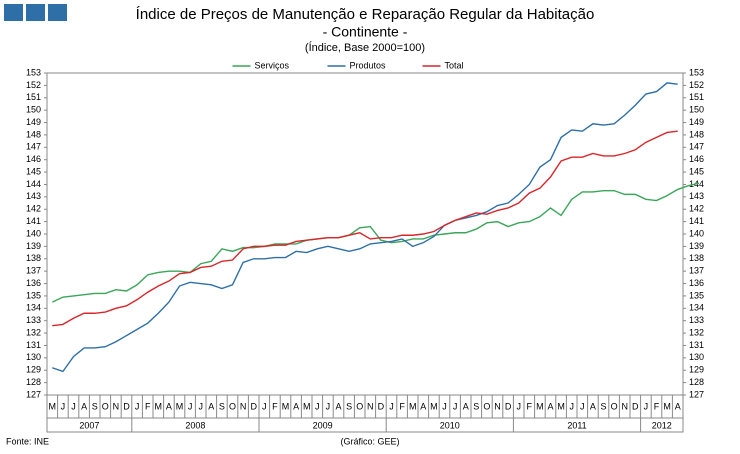 The width and height of the screenshot is (740, 454). I want to click on year-label: 2007, so click(89, 425).